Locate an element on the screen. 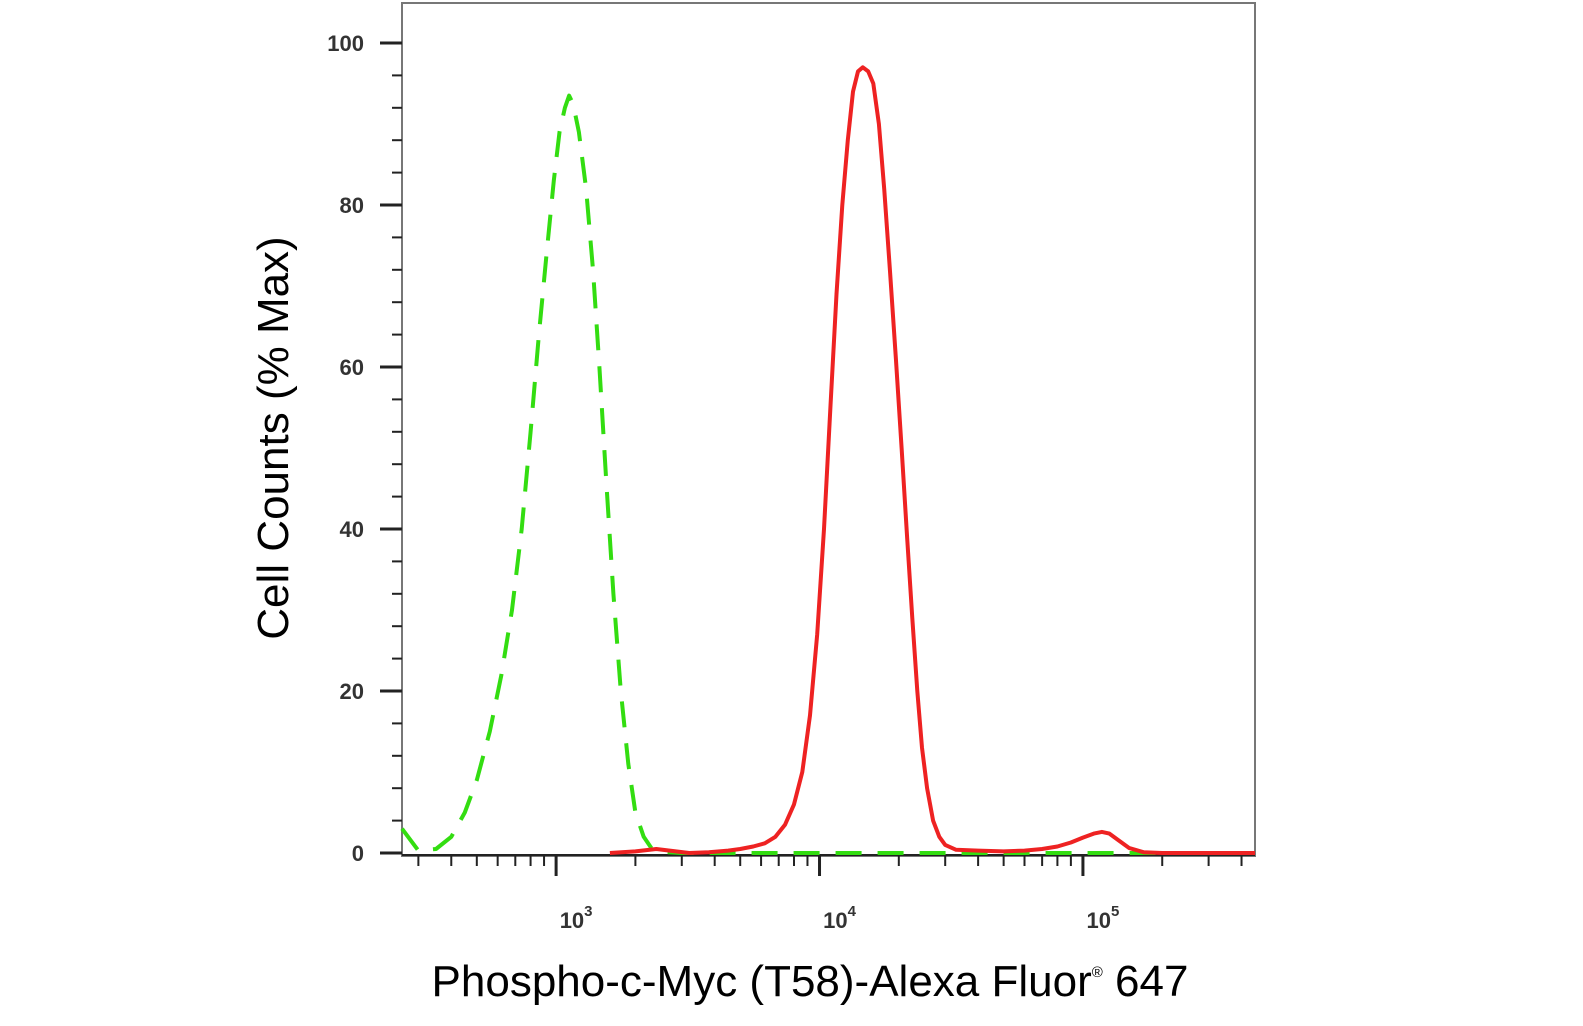  x-axis-title-main: Phospho-c-Myc (T58)-Alexa Fluor is located at coordinates (762, 981).